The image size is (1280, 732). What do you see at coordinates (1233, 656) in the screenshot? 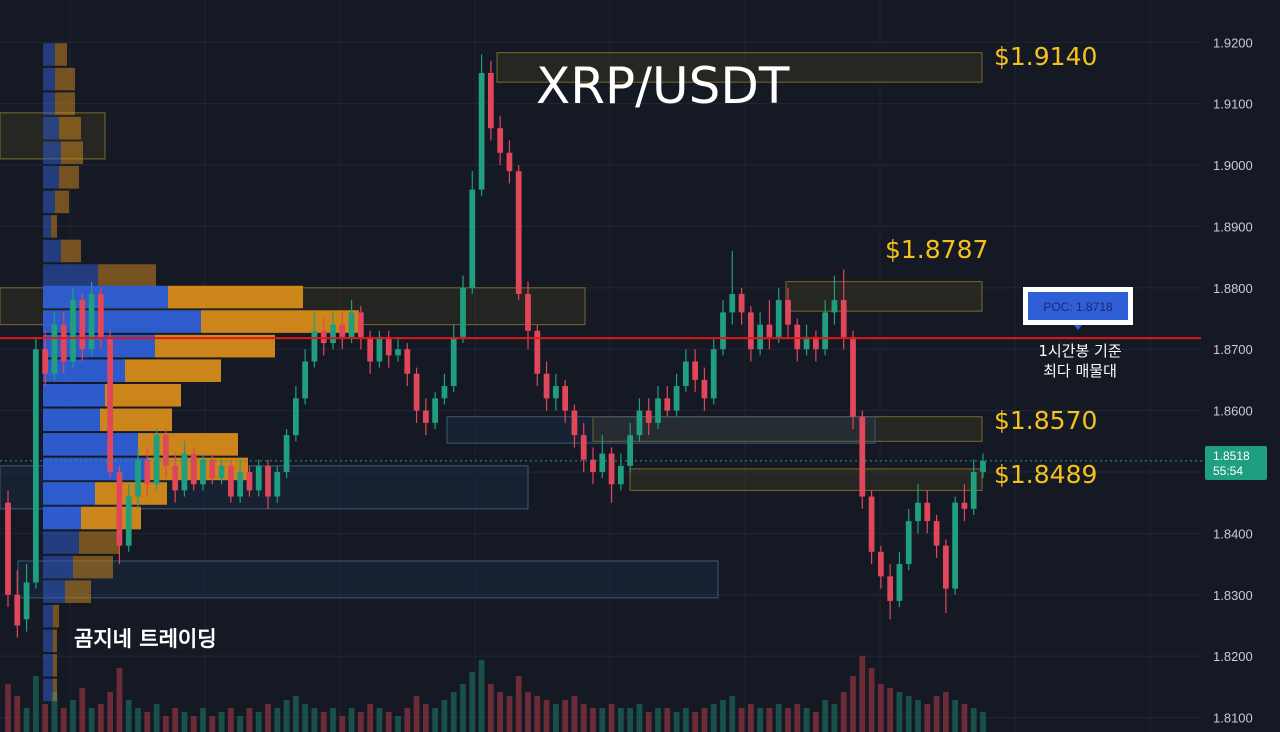
I see `y-tick-label: 1.8200` at bounding box center [1233, 656].